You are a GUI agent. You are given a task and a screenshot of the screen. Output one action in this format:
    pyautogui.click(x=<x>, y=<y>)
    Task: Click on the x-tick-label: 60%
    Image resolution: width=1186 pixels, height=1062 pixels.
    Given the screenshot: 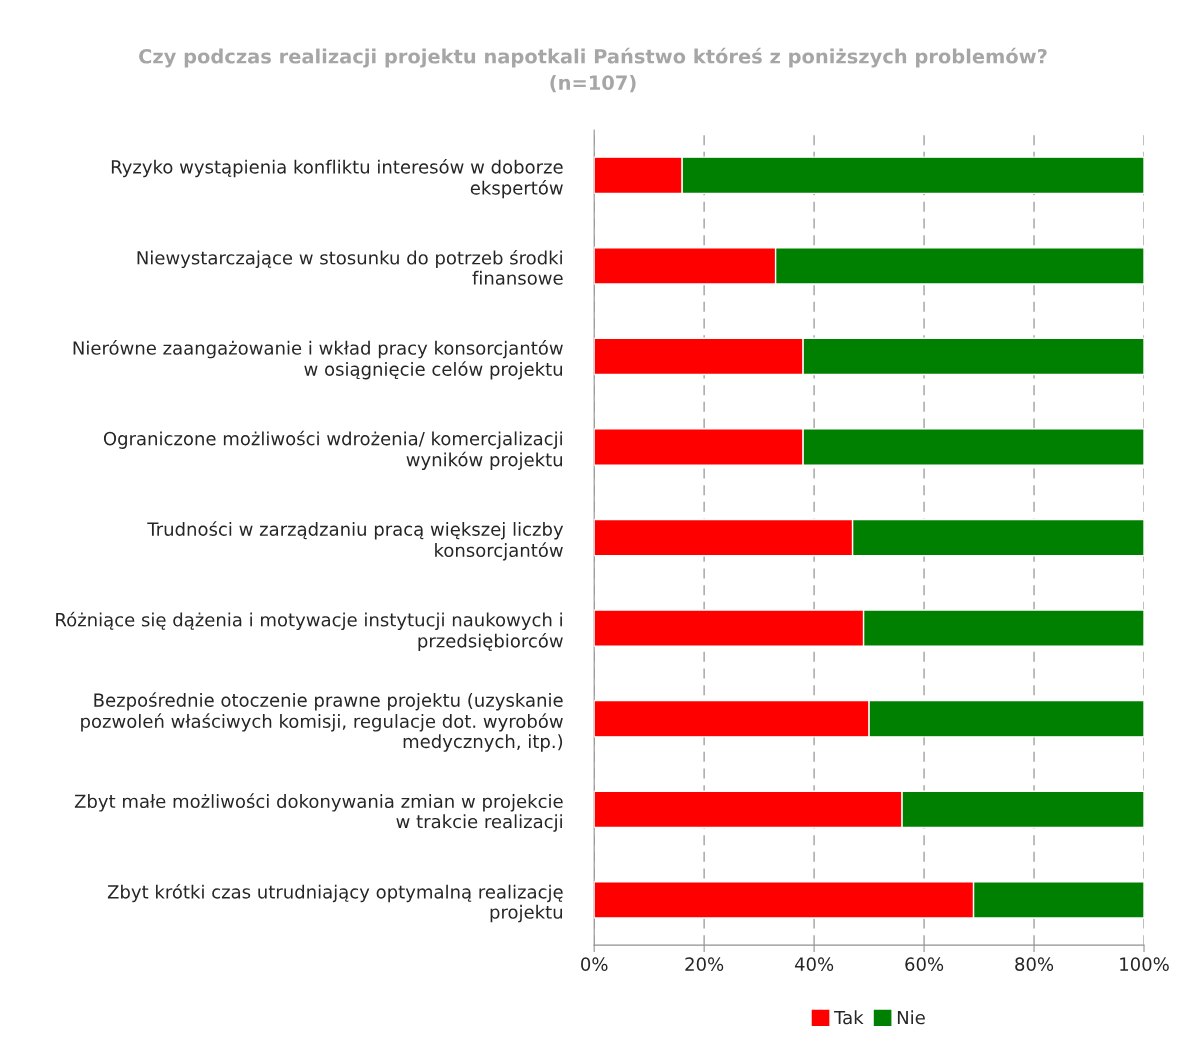 What is the action you would take?
    pyautogui.click(x=924, y=964)
    